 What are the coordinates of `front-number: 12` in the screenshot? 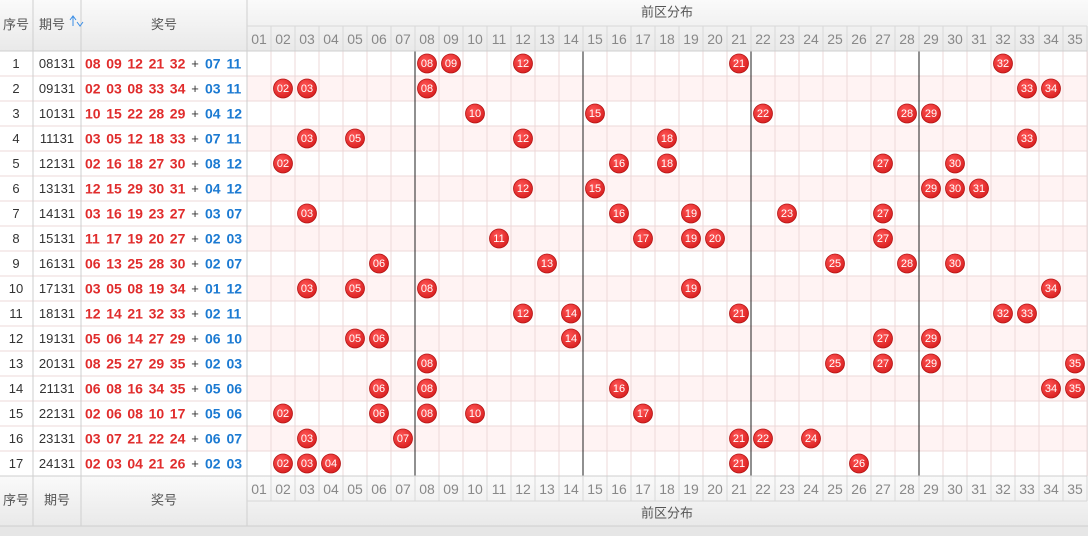 It's located at (135, 64).